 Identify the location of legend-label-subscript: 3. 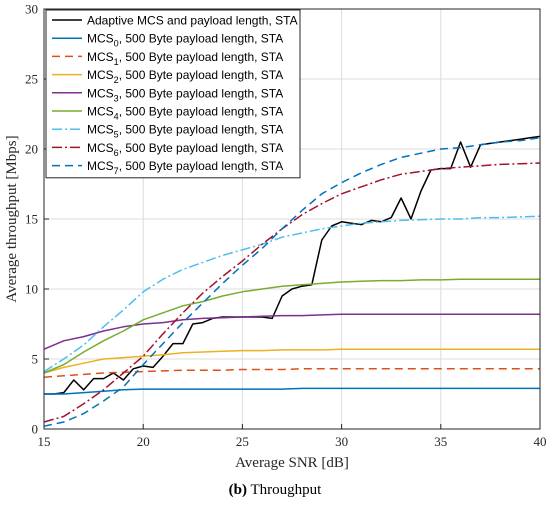
(116, 98).